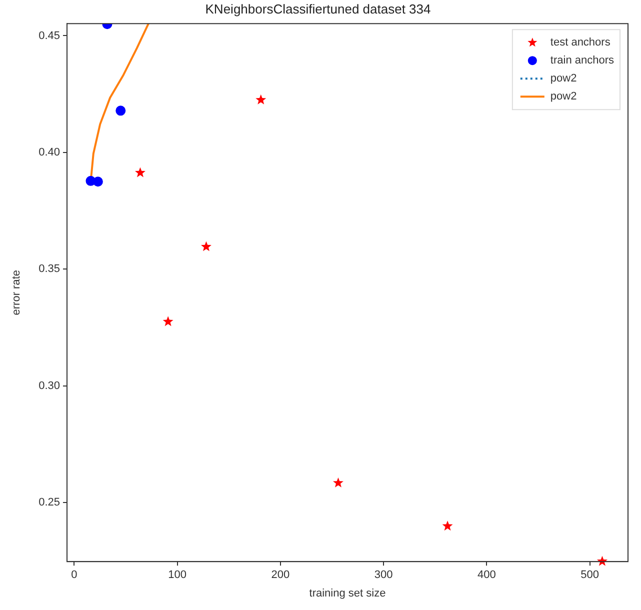 This screenshot has width=641, height=610. I want to click on y-tick-label: 0.40, so click(49, 152).